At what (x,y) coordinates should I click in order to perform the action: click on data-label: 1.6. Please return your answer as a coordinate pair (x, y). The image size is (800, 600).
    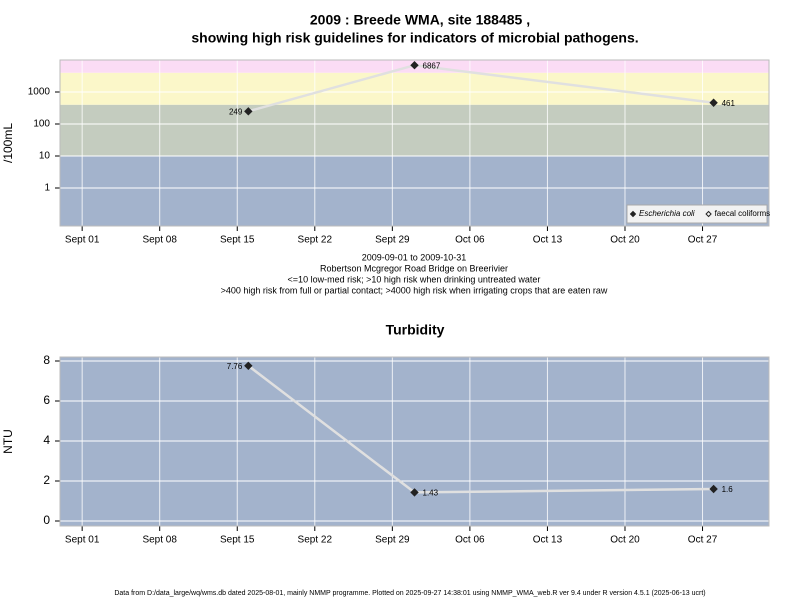
    Looking at the image, I should click on (728, 489).